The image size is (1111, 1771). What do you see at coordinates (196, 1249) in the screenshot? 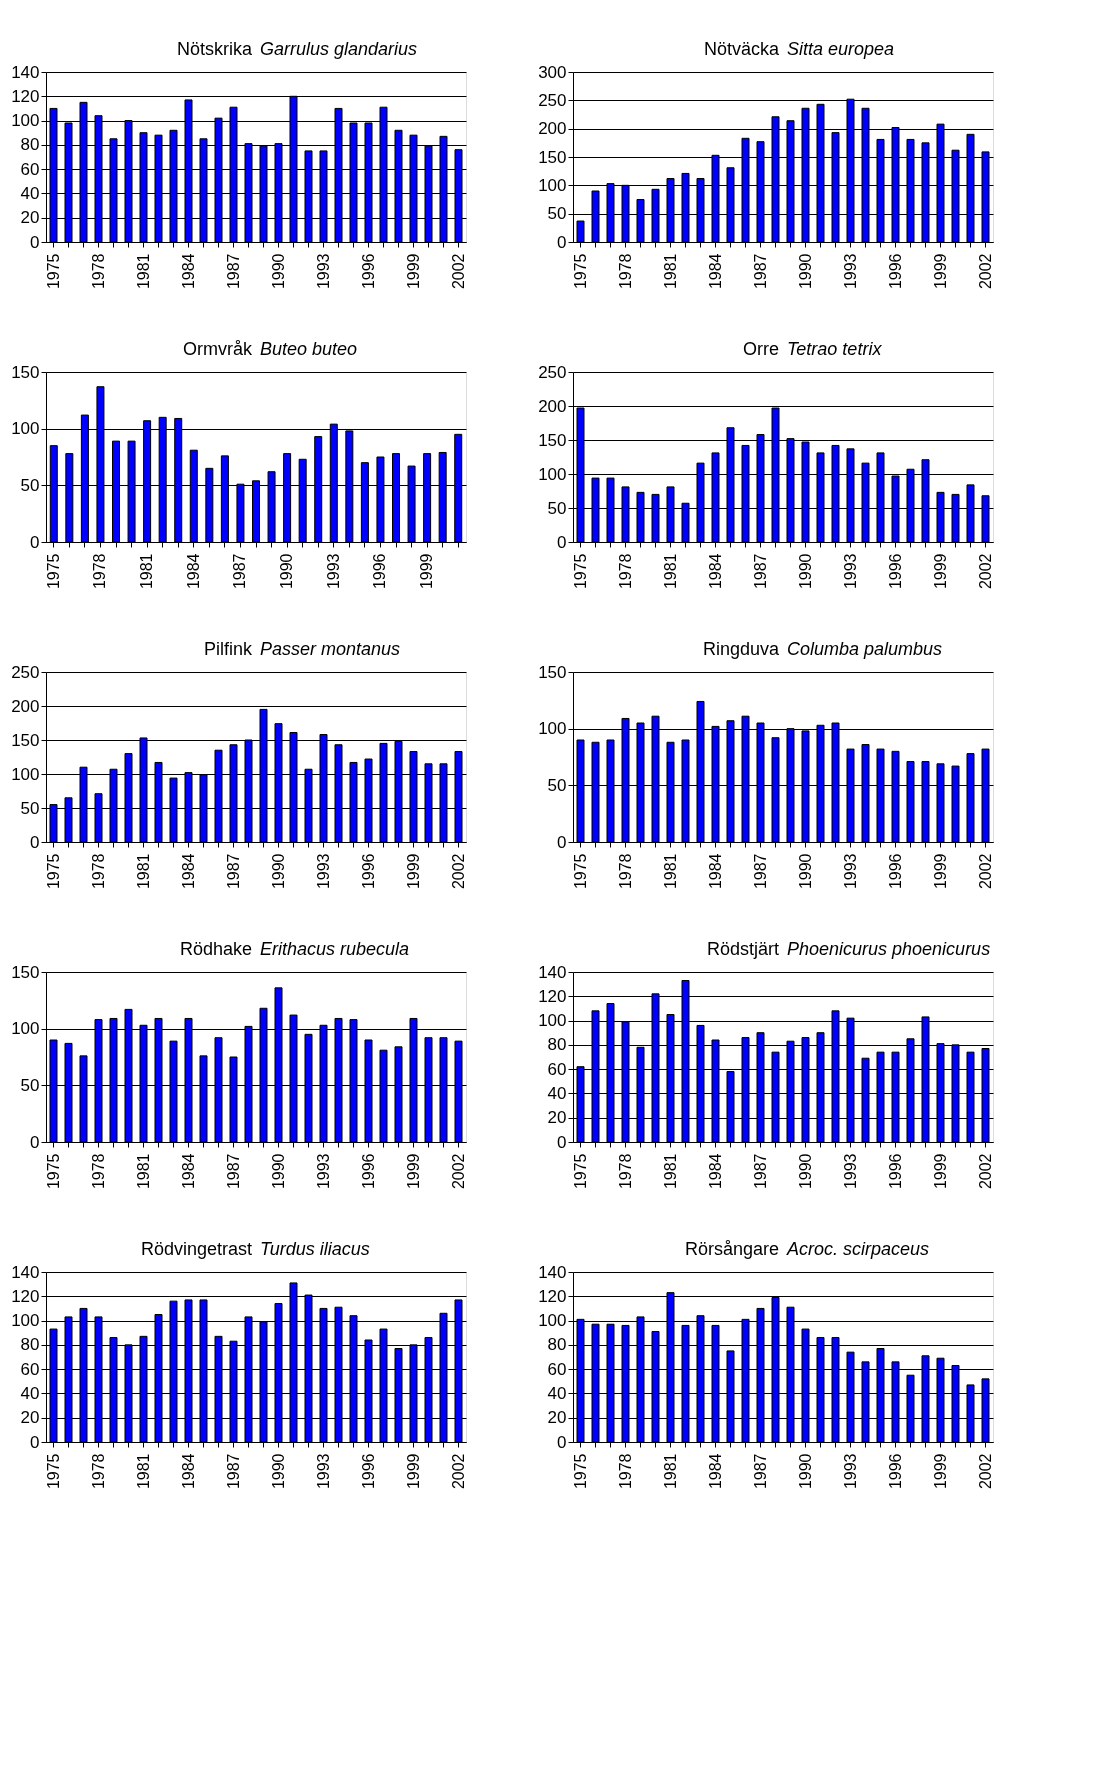
I see `chart-title: Rödvingetrast` at bounding box center [196, 1249].